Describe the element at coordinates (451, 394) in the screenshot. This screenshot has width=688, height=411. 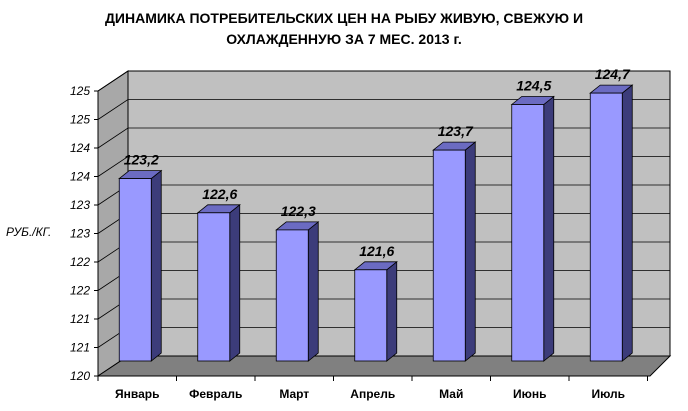
I see `x-tick-label: Май` at that location.